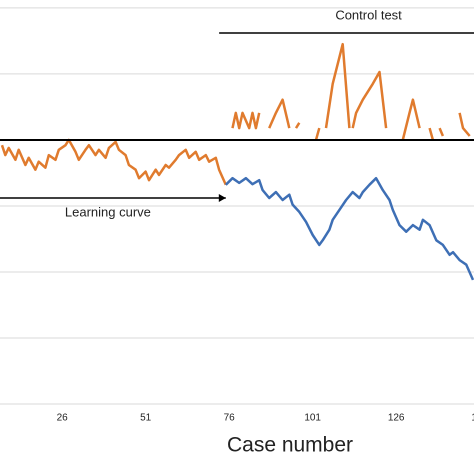 The image size is (474, 474). What do you see at coordinates (63, 418) in the screenshot?
I see `x-tick-label: 26` at bounding box center [63, 418].